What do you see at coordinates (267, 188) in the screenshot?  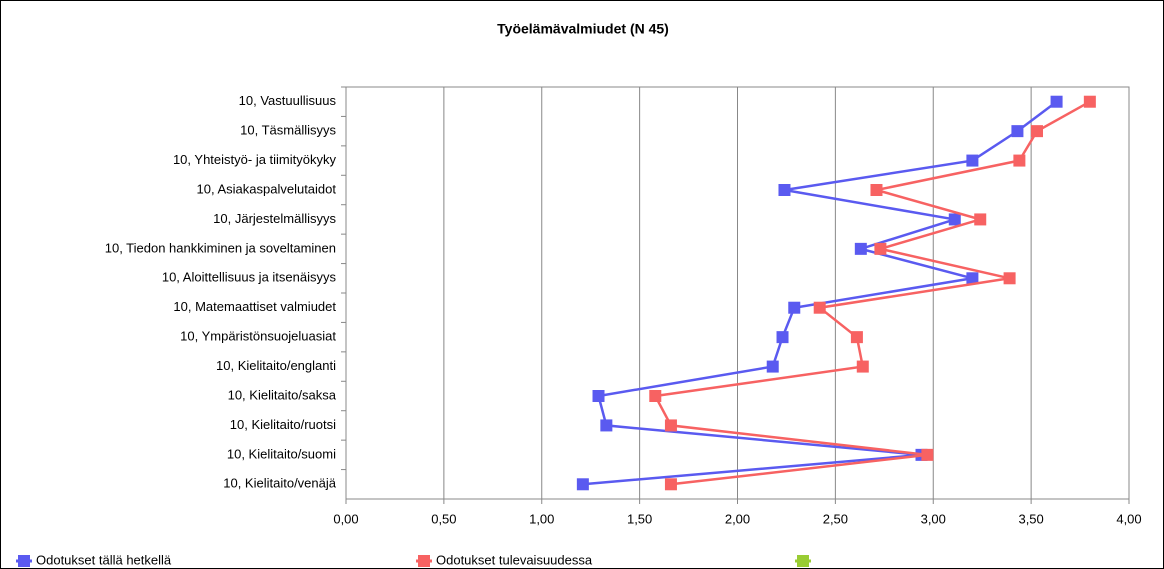 I see `y-tick-label: 10, Asiakaspalvelutaidot` at bounding box center [267, 188].